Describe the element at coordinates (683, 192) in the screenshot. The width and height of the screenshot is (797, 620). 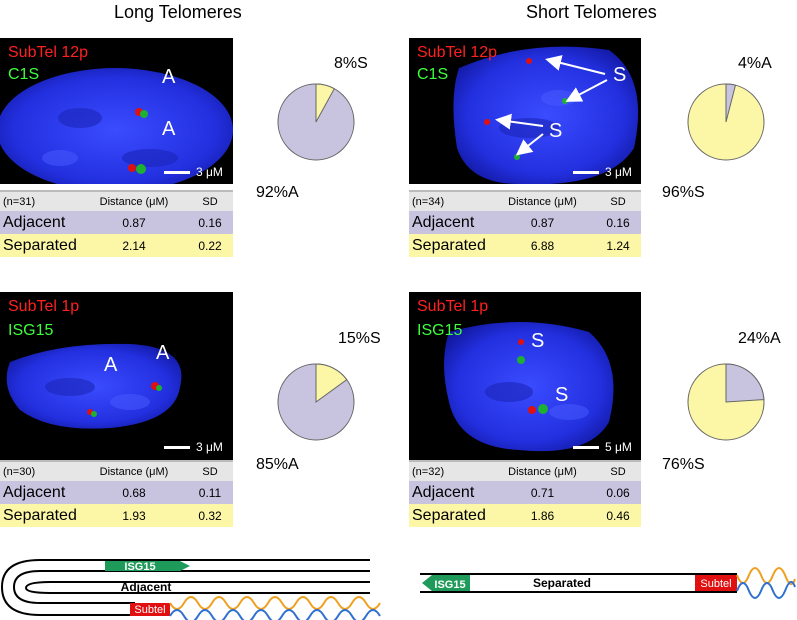
I see `pie-major-label: 96%S` at that location.